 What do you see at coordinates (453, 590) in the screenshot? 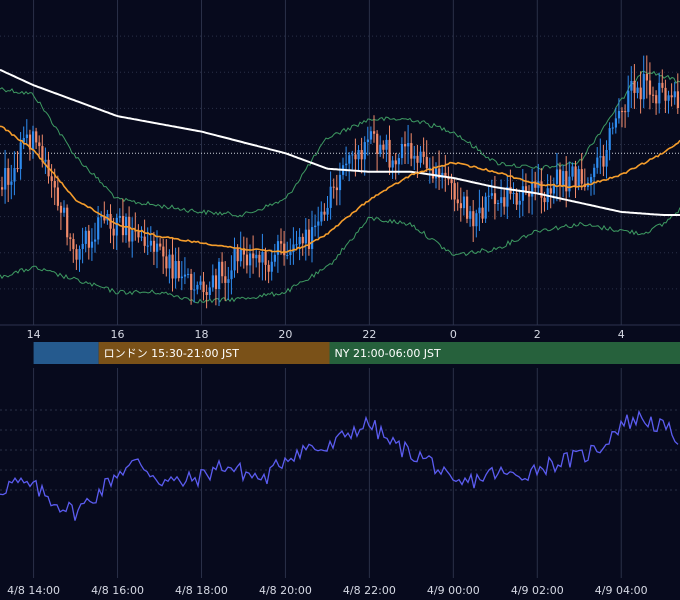
I see `osc-xtick-label-5: 4/9 00:00` at bounding box center [453, 590].